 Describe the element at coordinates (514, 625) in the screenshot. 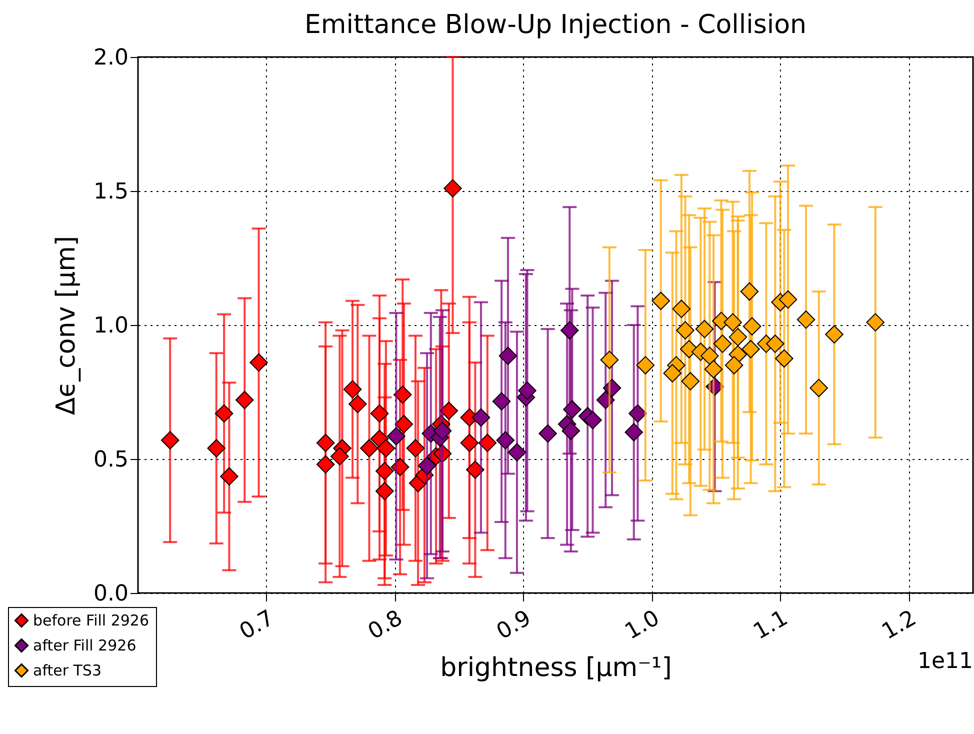

I see `x-tick-label: 0.9` at that location.